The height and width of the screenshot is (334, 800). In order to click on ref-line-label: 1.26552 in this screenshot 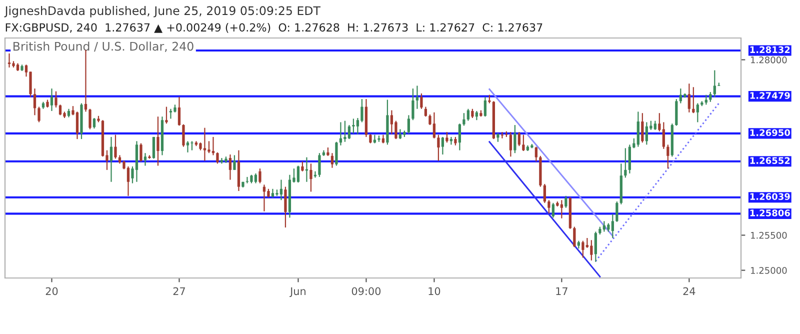, I will do `click(770, 160)`.